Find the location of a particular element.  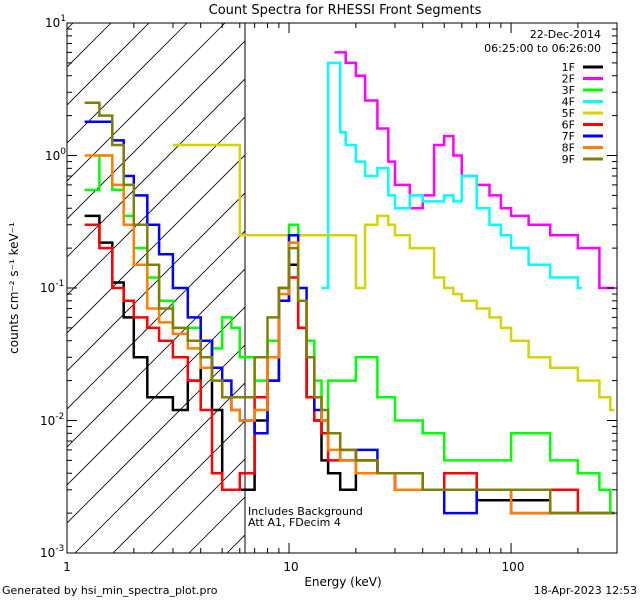

legend-label-4F: 4F is located at coordinates (568, 102).